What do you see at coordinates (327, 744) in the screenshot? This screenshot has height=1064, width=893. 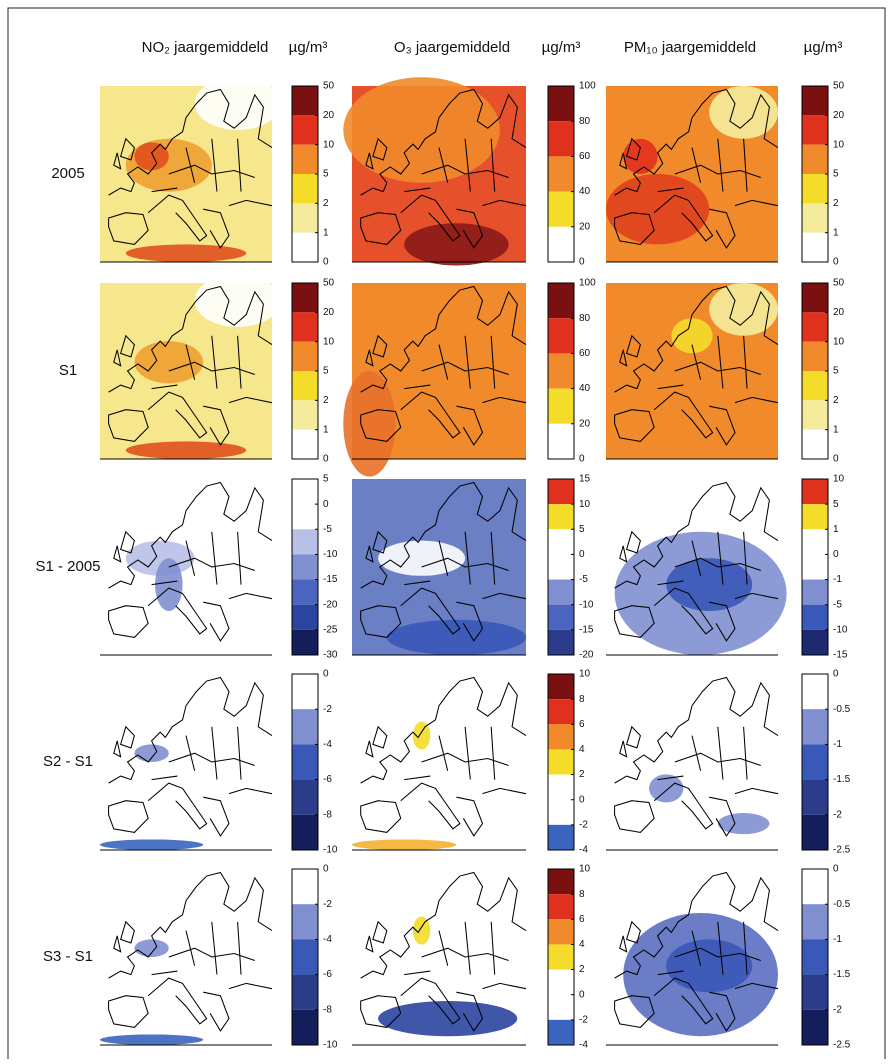 I see `colorbar-tick-label: -4` at bounding box center [327, 744].